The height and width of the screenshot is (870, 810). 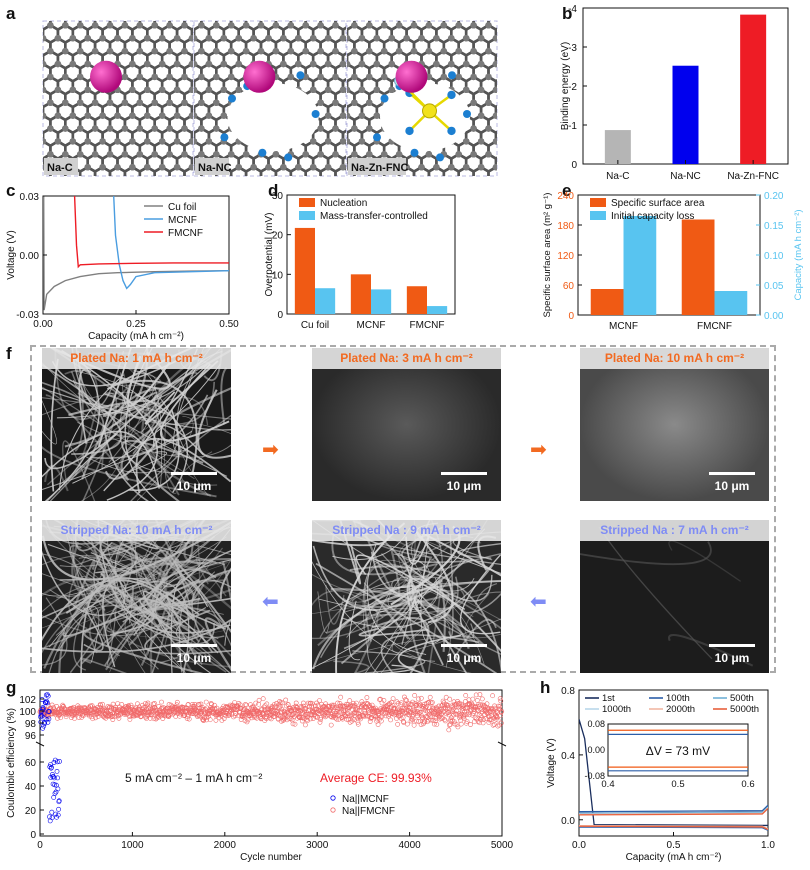 I want to click on tick-label: 40, so click(x=31, y=787).